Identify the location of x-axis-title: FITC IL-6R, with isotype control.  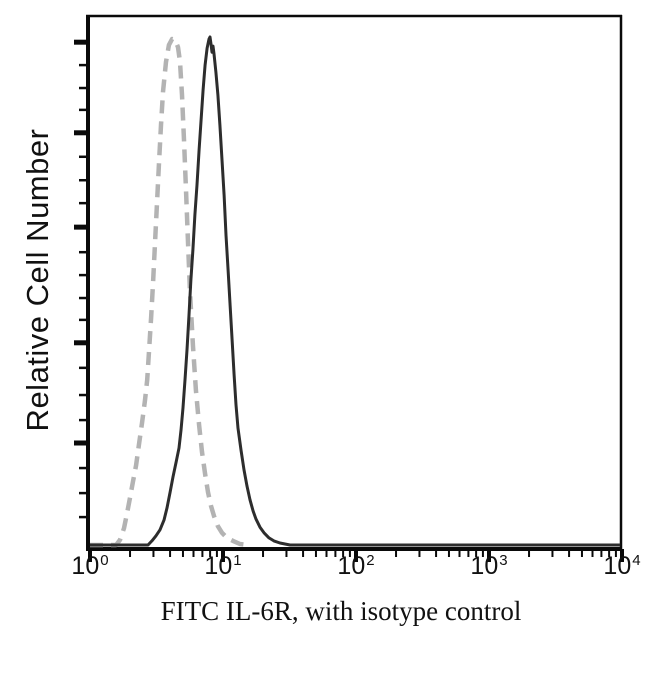
(341, 611).